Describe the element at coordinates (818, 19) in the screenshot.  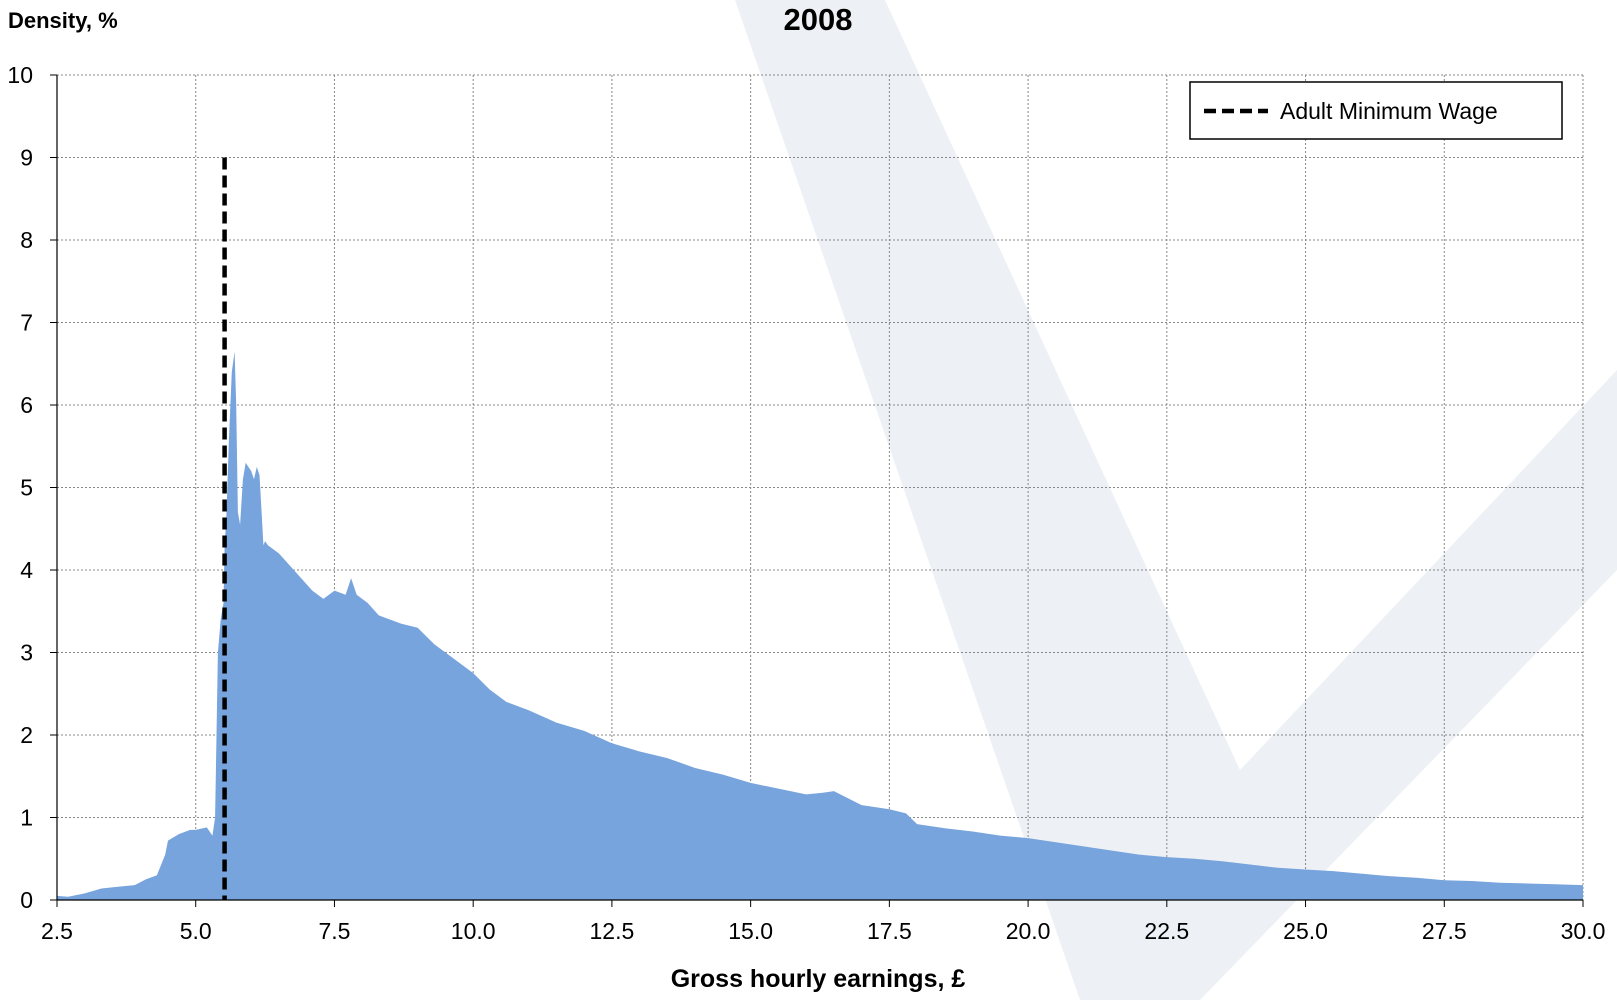
I see `chart-title: 2008` at that location.